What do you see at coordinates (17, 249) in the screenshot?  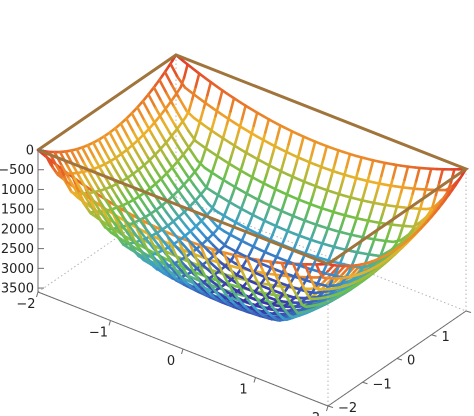 I see `z-tick-label: −2500` at bounding box center [17, 249].